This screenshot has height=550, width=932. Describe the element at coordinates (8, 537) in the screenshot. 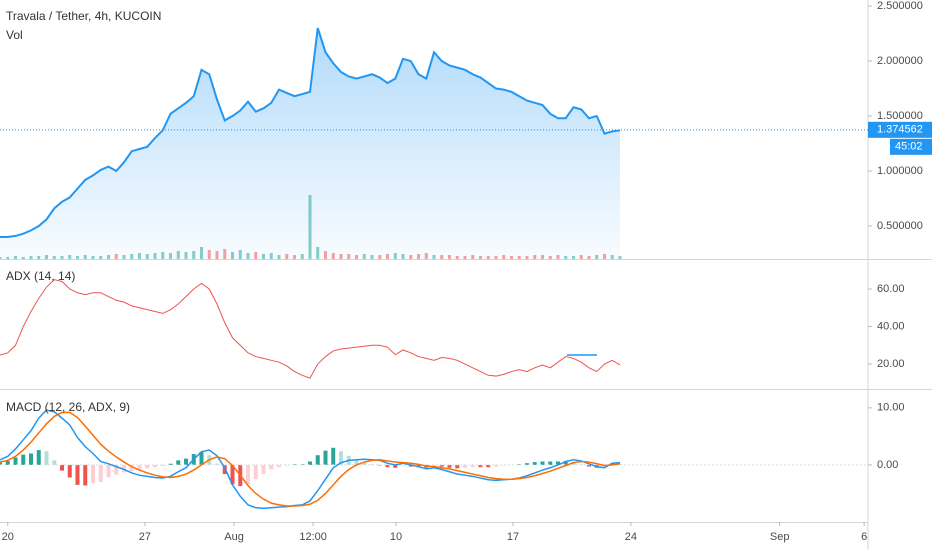

I see `x-tick-label: 20` at that location.